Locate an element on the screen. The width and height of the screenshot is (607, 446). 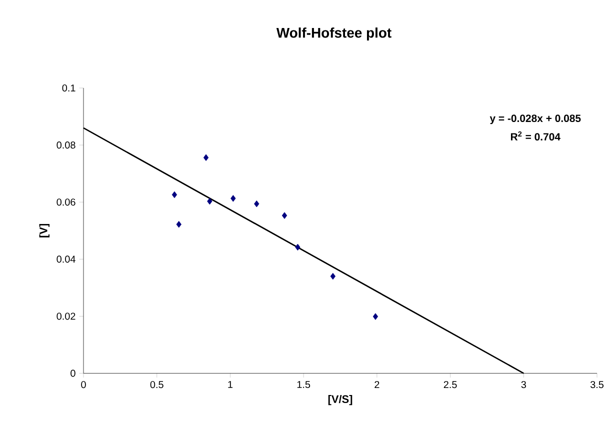
y-tick-label: 0.04 is located at coordinates (66, 259).